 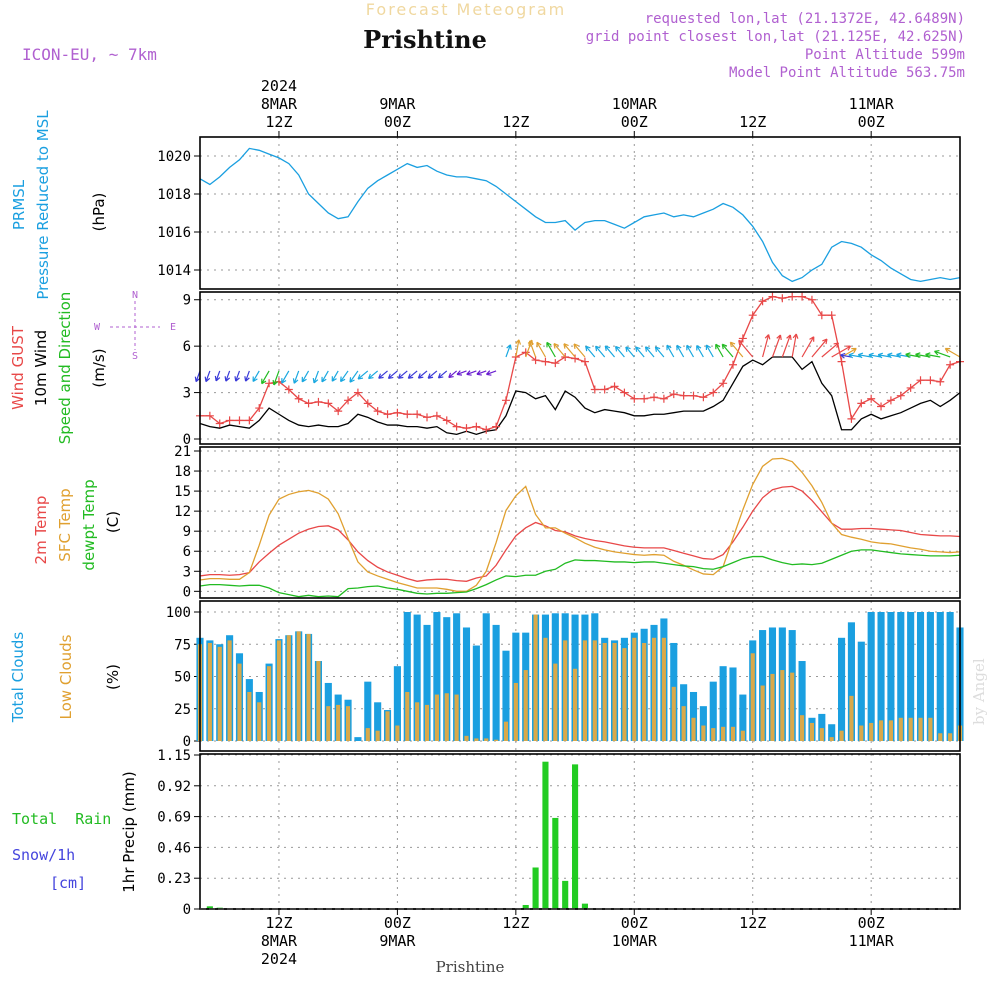 What do you see at coordinates (580, 533) in the screenshot?
I see `temp-2m-line` at bounding box center [580, 533].